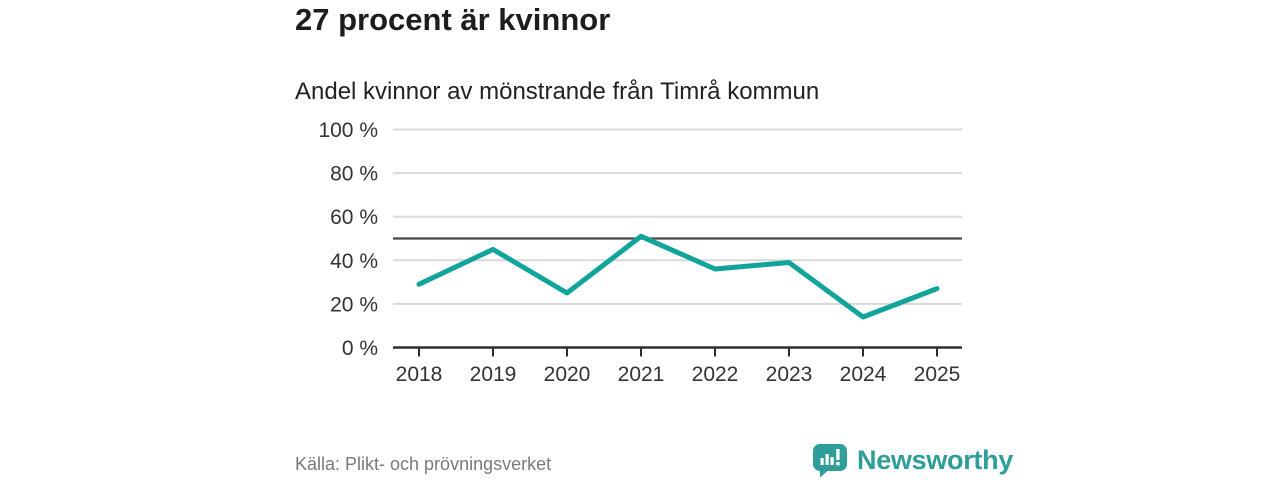 Image resolution: width=1280 pixels, height=480 pixels. Describe the element at coordinates (789, 374) in the screenshot. I see `x-axis-tick-label: 2023` at that location.